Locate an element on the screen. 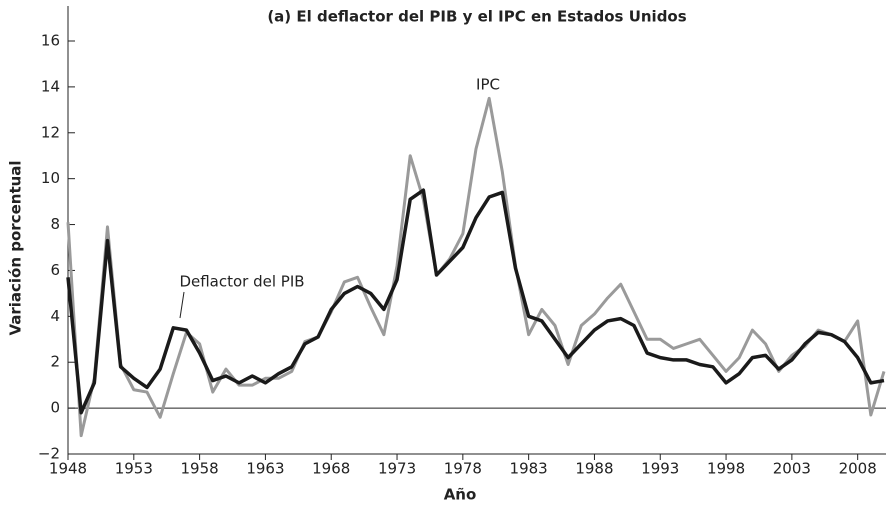 The width and height of the screenshot is (886, 508). x-tick-label: 1968 is located at coordinates (331, 469).